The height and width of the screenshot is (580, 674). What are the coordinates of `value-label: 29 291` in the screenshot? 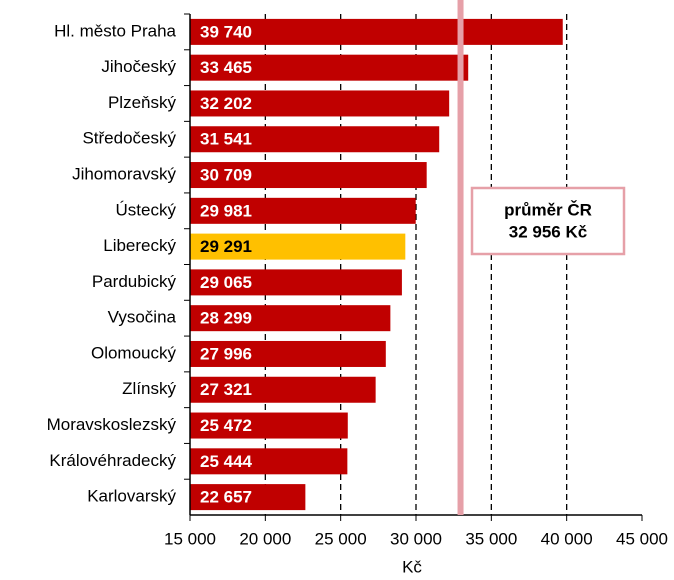 It's located at (226, 246).